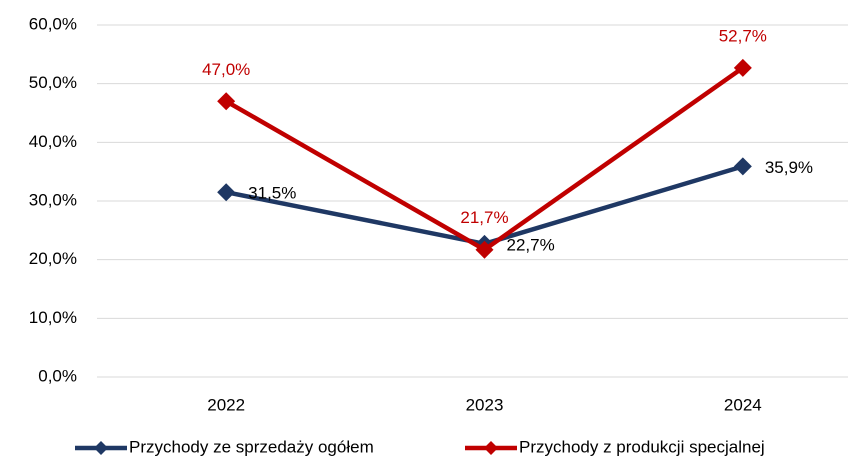 This screenshot has width=854, height=460. I want to click on y-tick-label: 60,0%, so click(53, 23).